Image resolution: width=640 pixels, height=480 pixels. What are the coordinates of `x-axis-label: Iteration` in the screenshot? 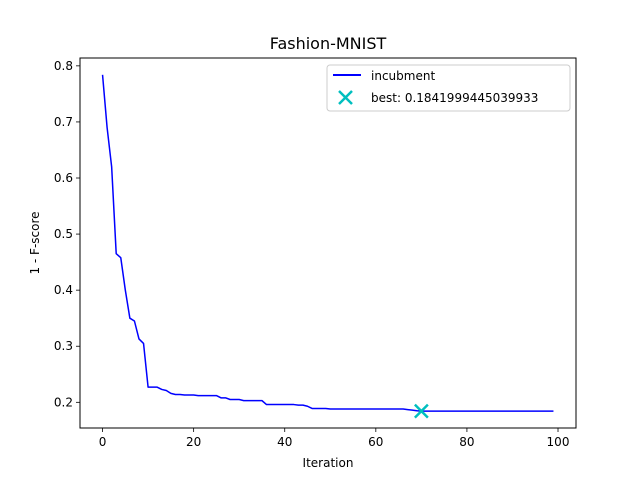 It's located at (328, 463).